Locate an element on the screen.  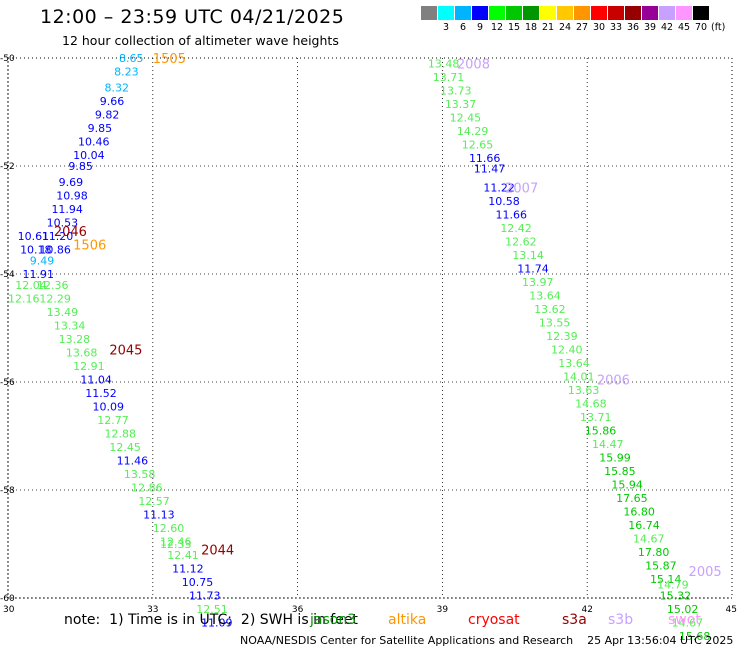
legend-unit: (ft) is located at coordinates (718, 27).